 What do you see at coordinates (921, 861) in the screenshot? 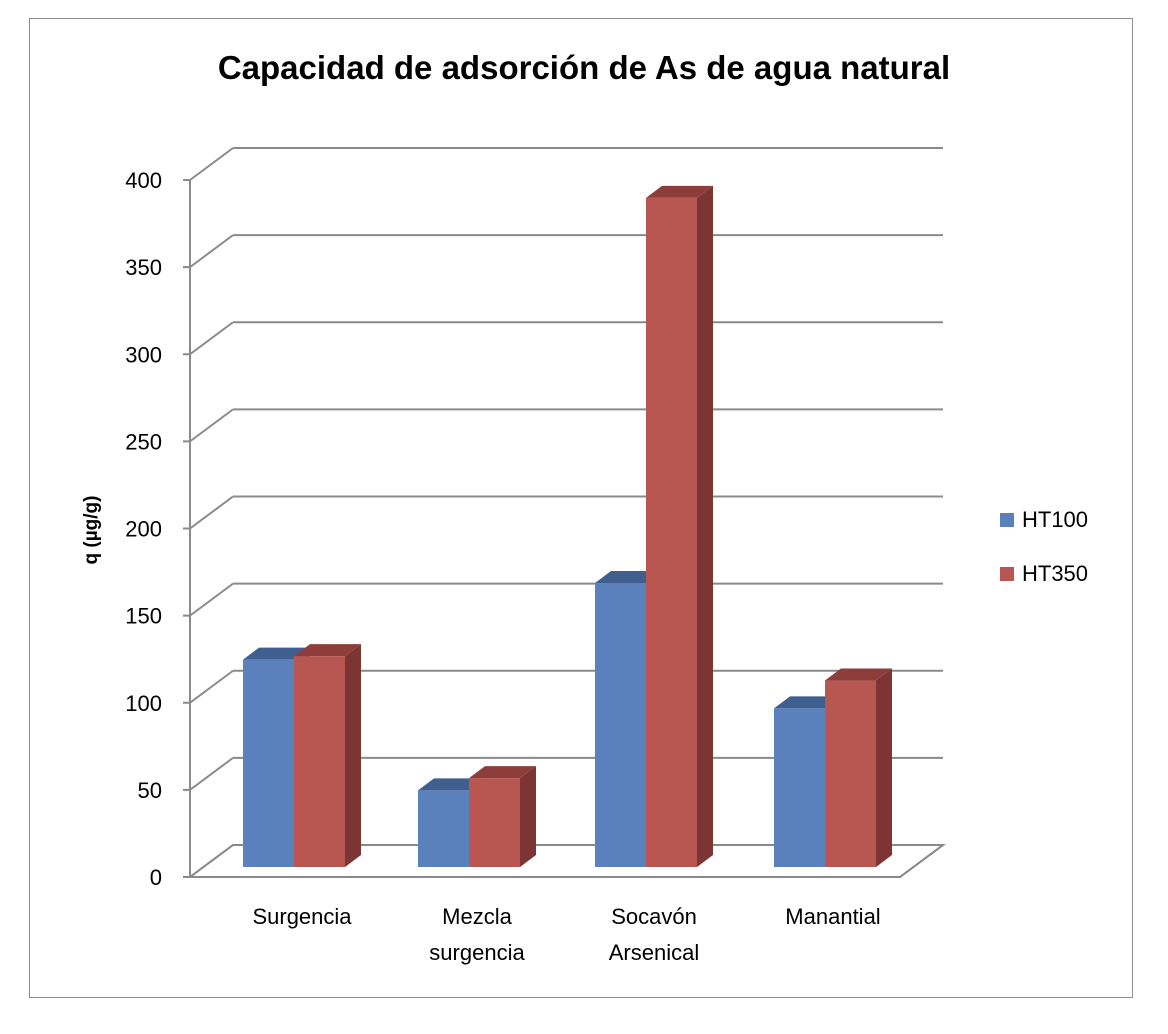
I see `floor-right-edge` at bounding box center [921, 861].